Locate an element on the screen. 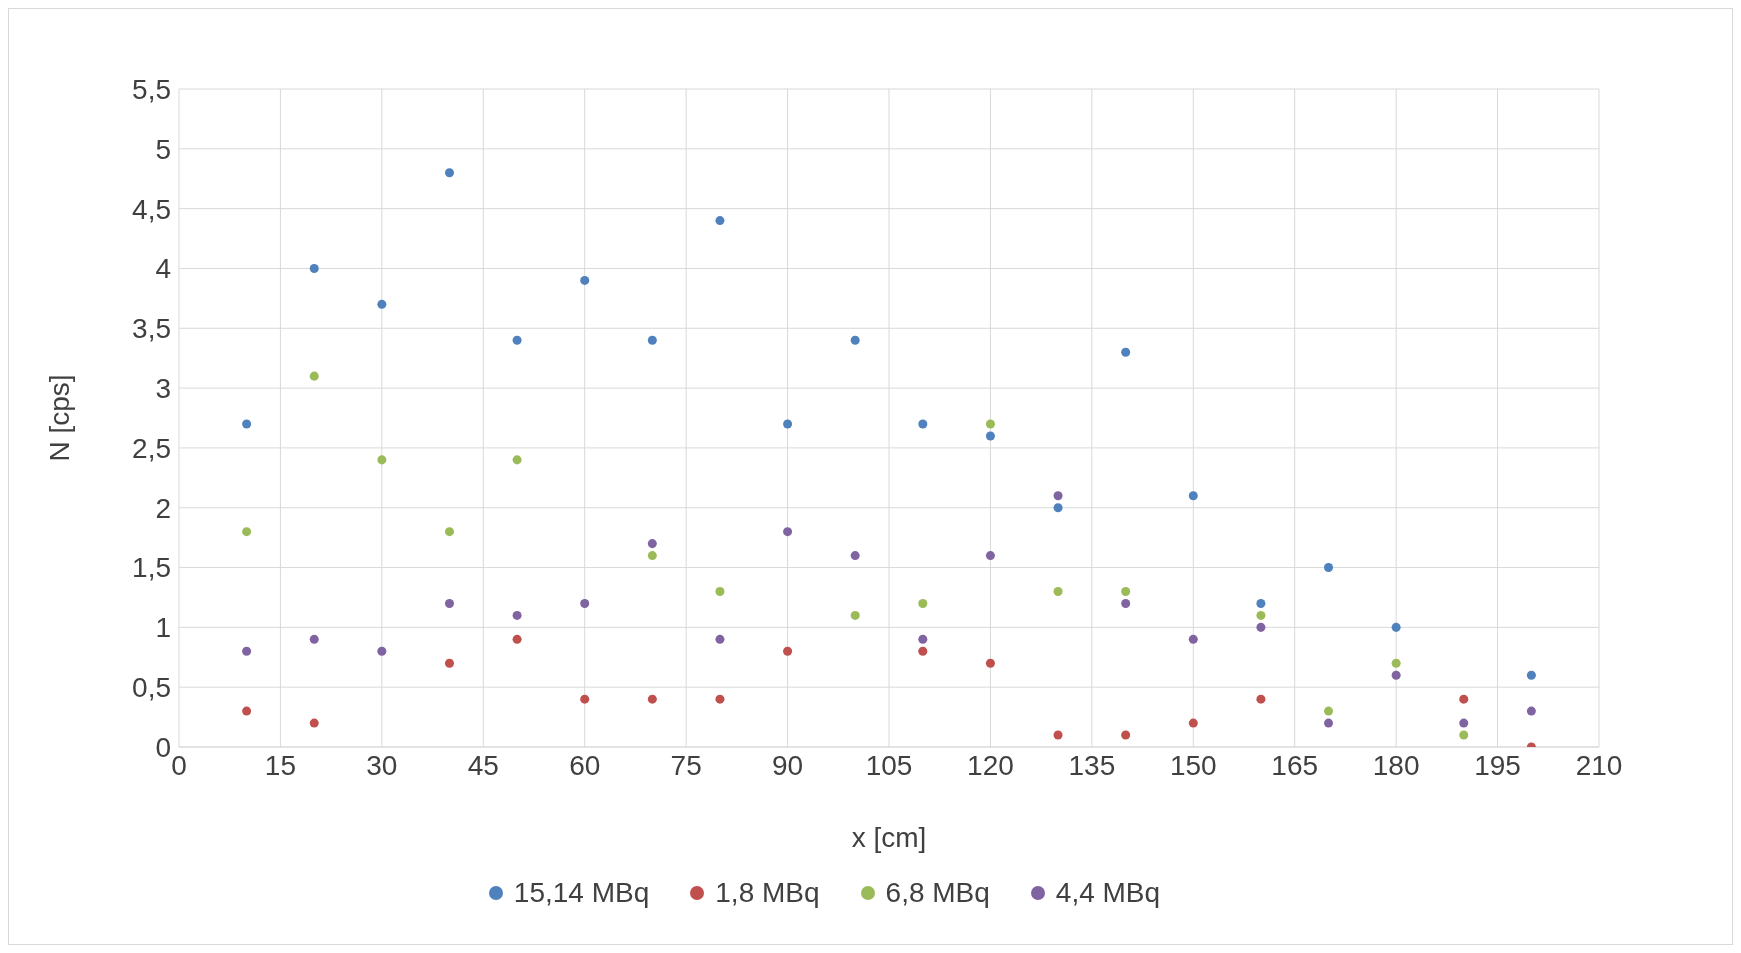 The width and height of the screenshot is (1741, 953). x-tick-label: 45 is located at coordinates (483, 765).